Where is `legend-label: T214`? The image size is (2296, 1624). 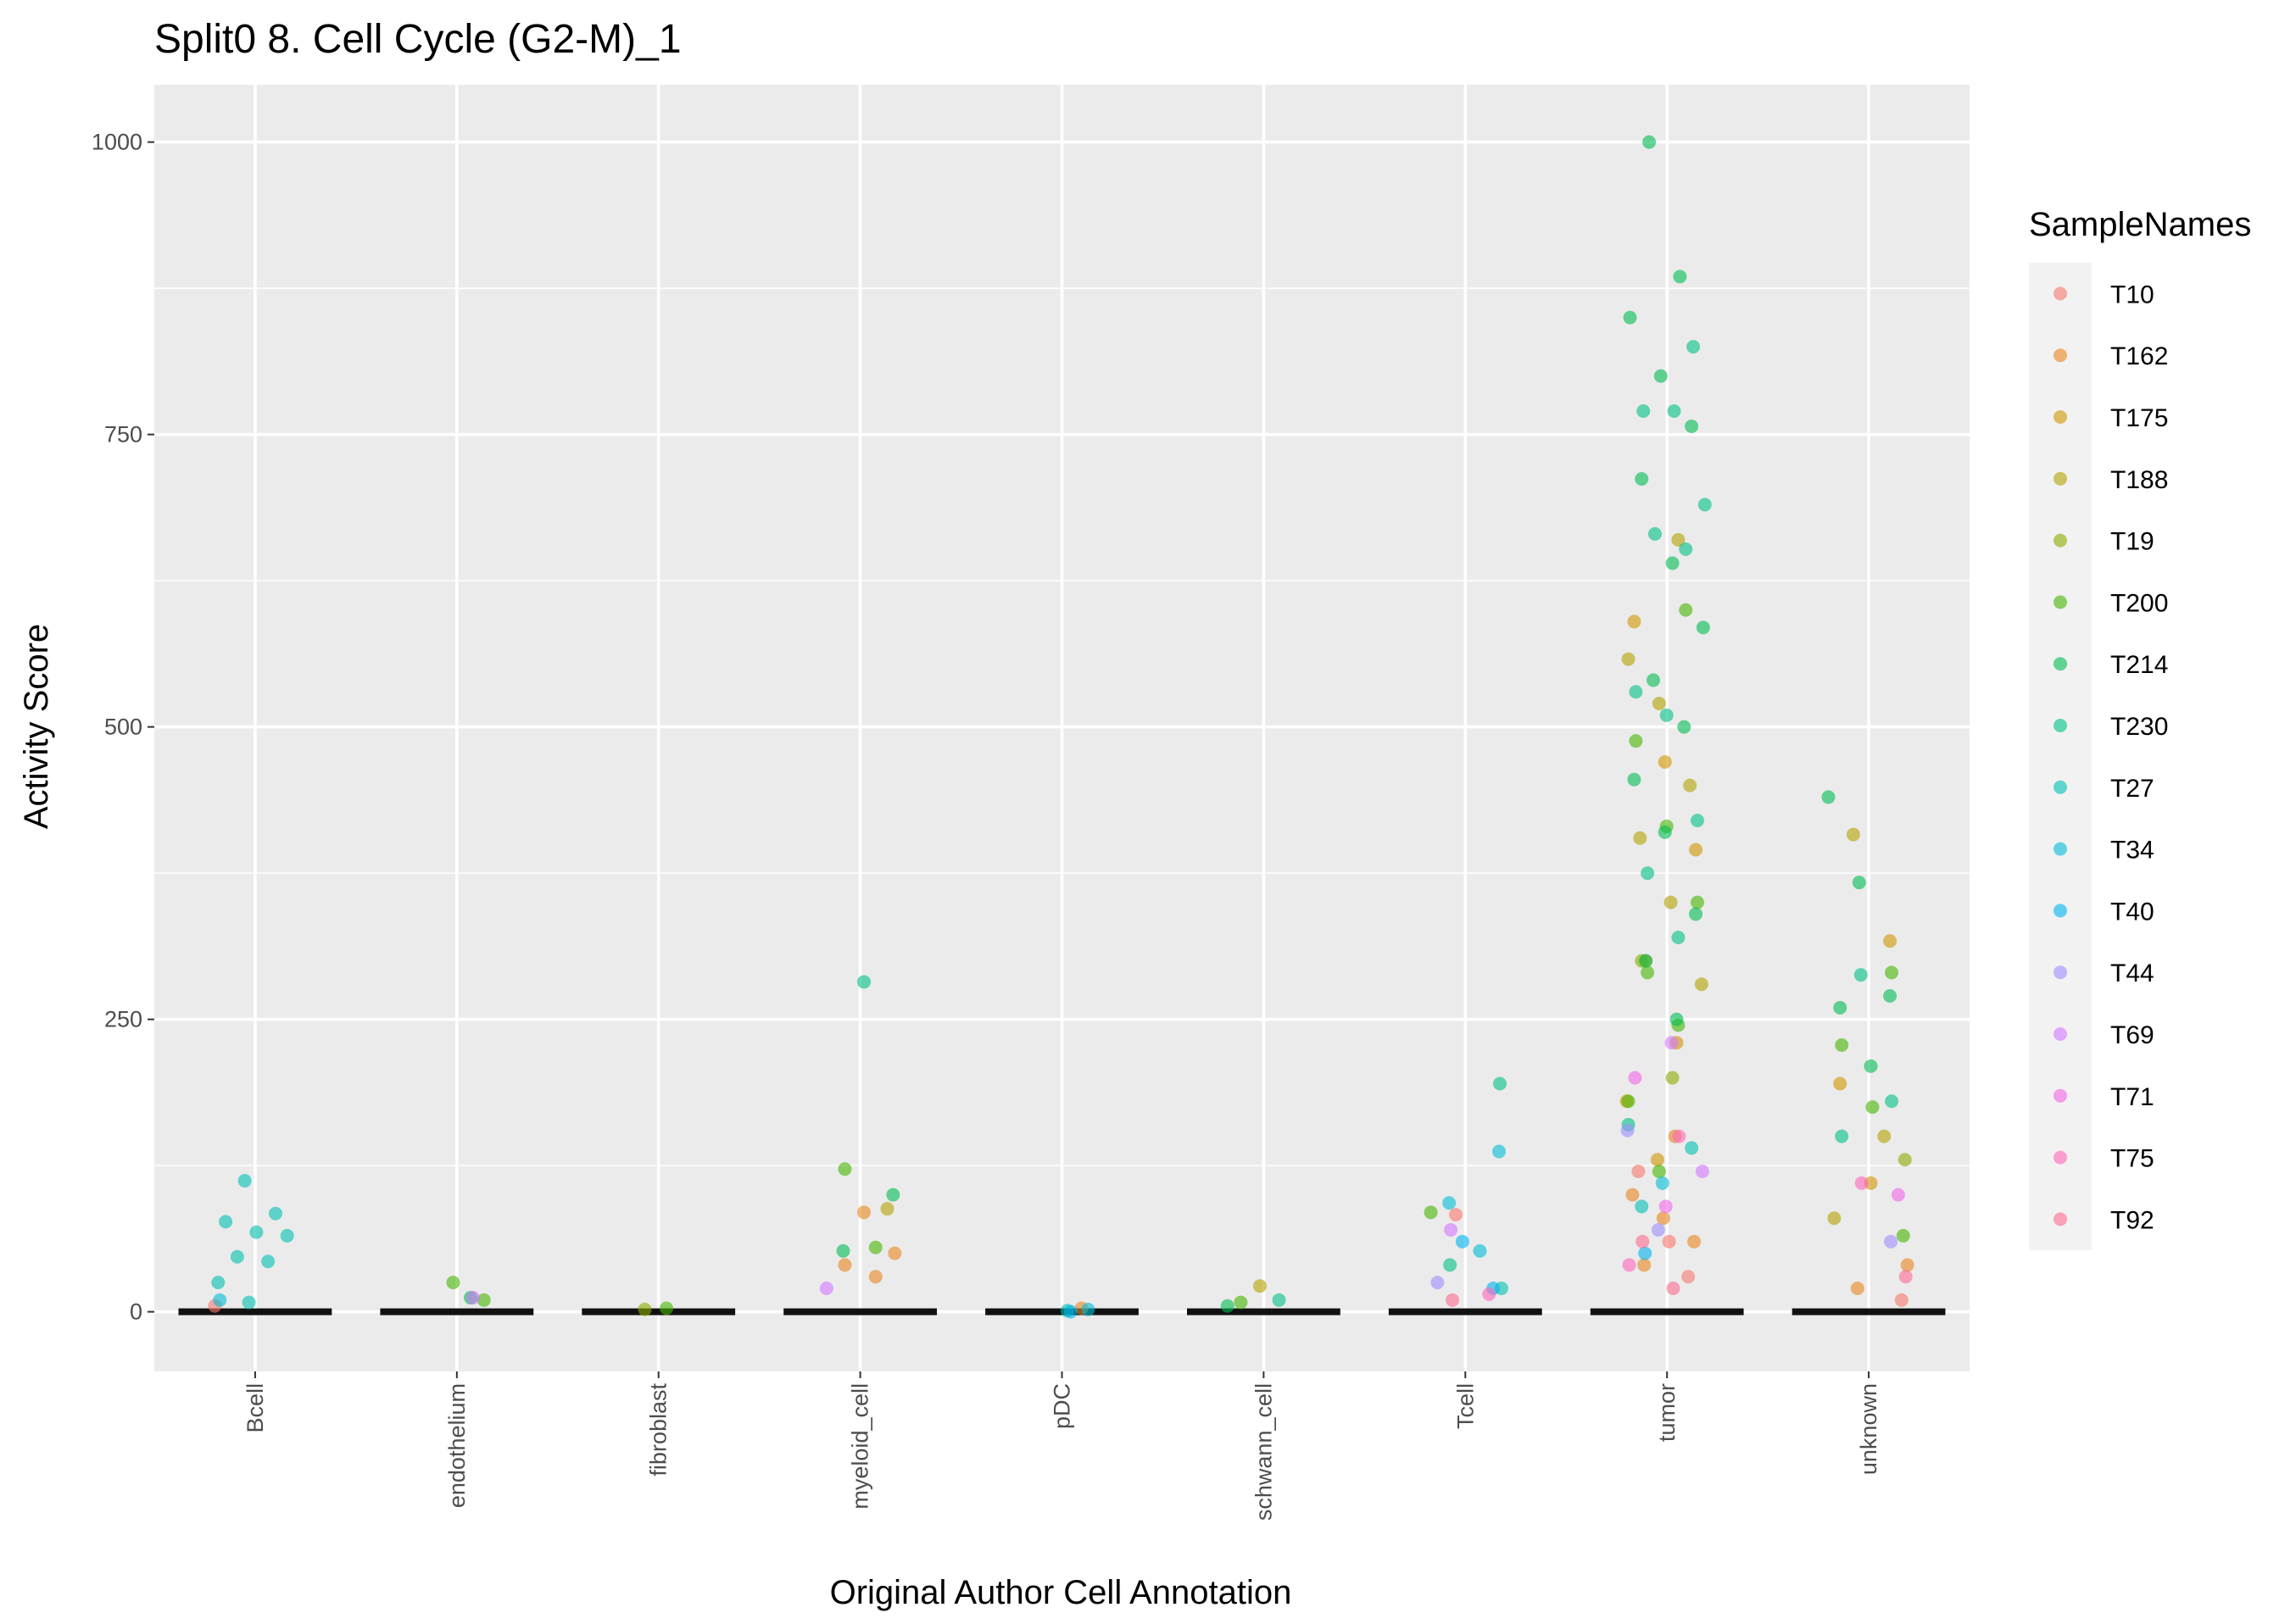
legend-label: T214 is located at coordinates (2139, 665).